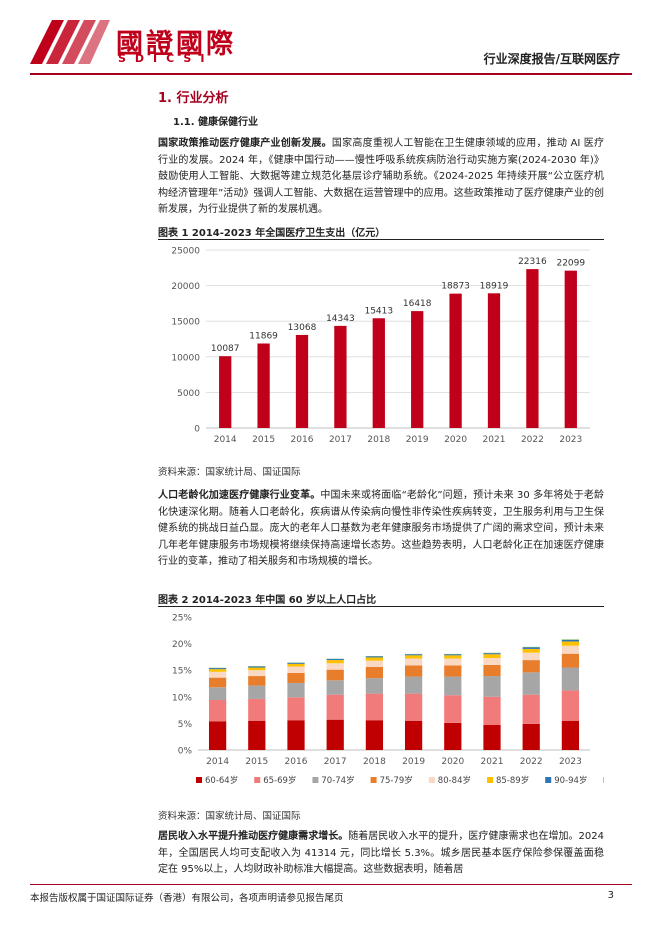 The height and width of the screenshot is (936, 662). What do you see at coordinates (494, 286) in the screenshot?
I see `data-label: 18919` at bounding box center [494, 286].